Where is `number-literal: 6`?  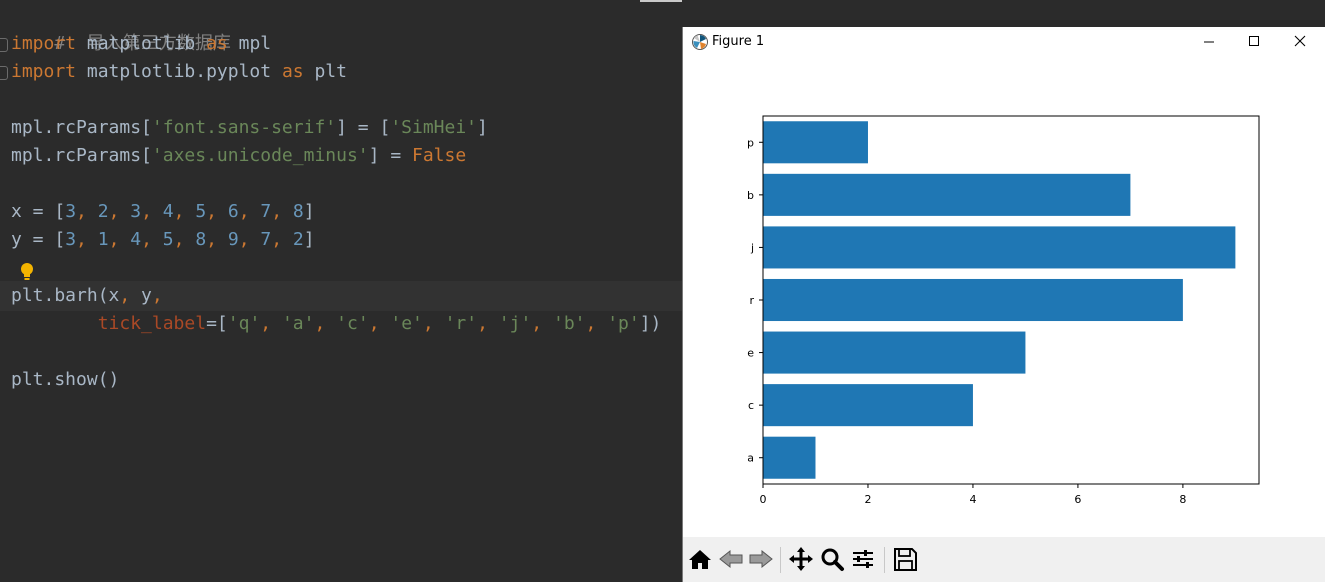
number-literal: 6 is located at coordinates (233, 211).